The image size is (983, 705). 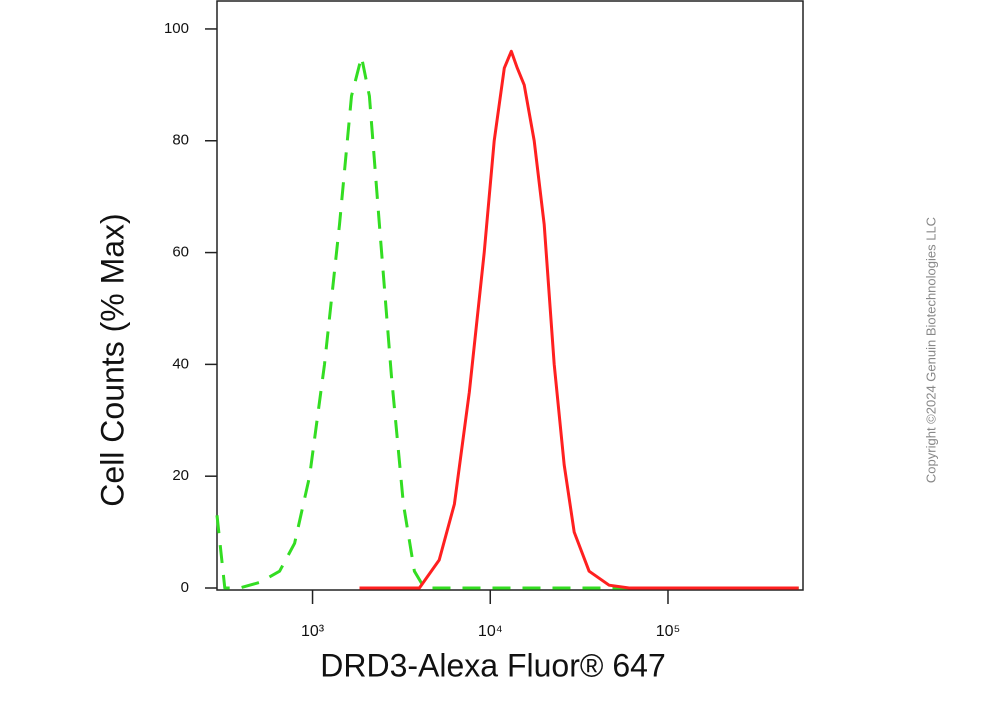 What do you see at coordinates (180, 363) in the screenshot?
I see `y-tick-label: 40` at bounding box center [180, 363].